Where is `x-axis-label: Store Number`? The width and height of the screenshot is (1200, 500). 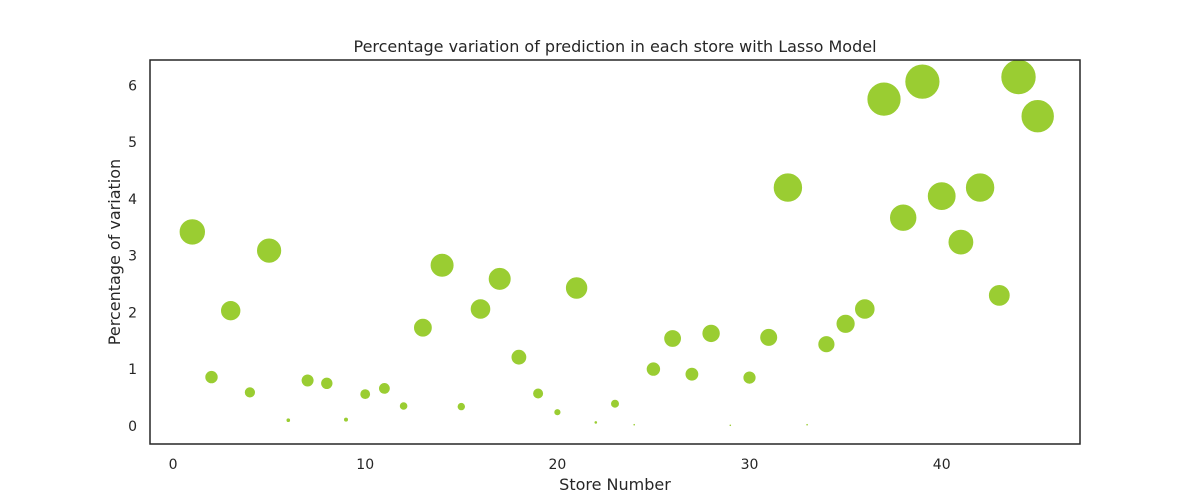 x-axis-label: Store Number is located at coordinates (615, 484).